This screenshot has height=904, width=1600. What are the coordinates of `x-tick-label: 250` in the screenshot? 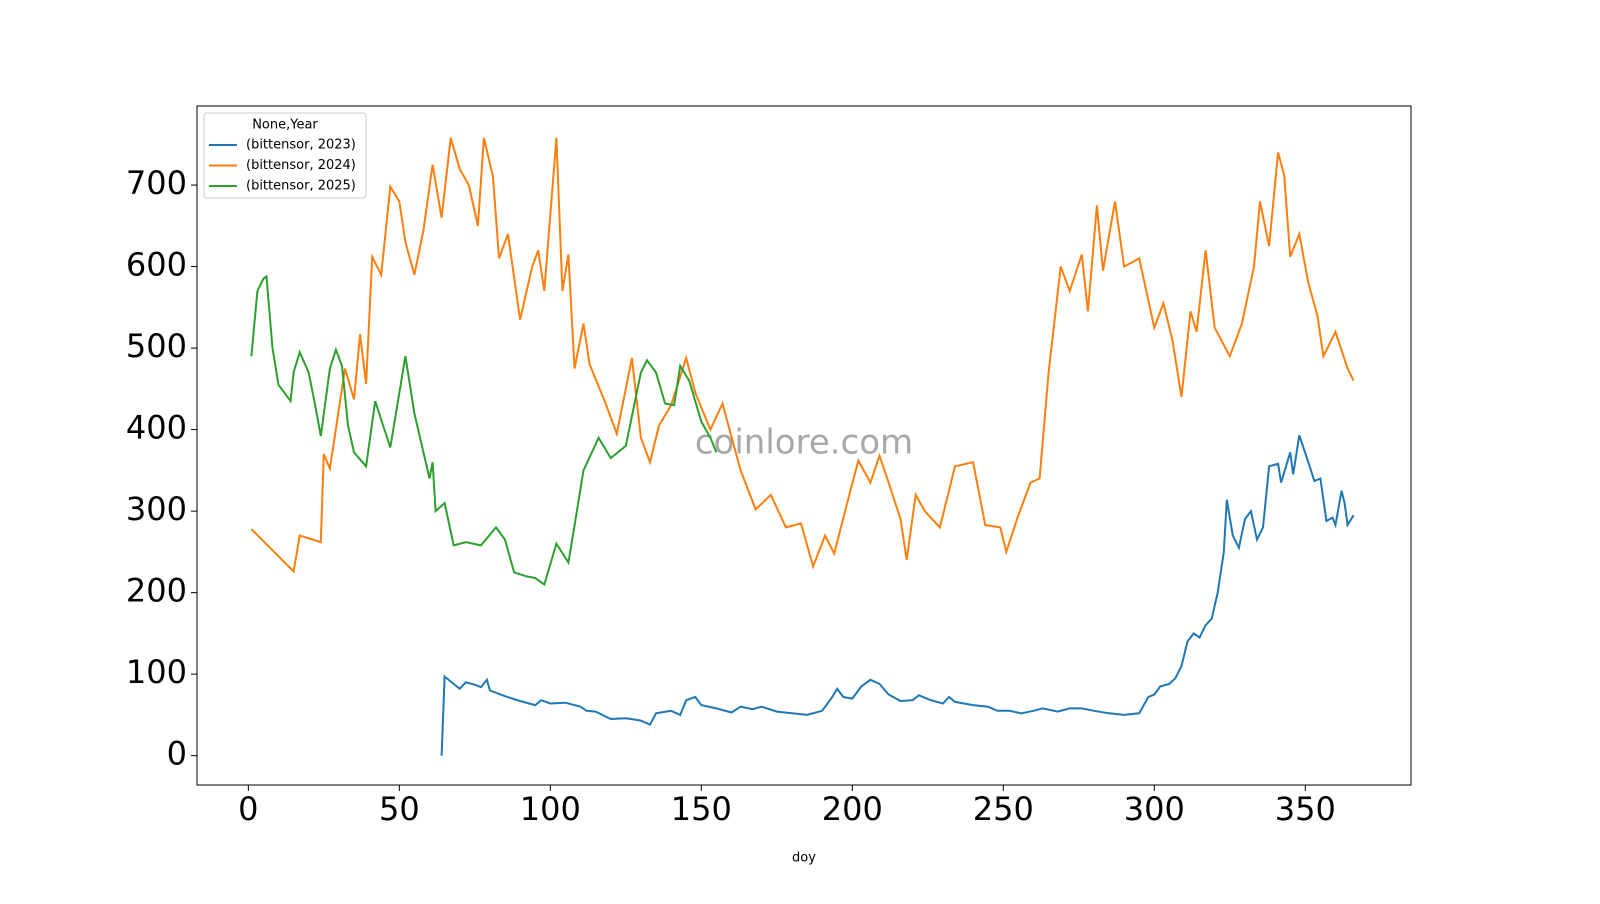 It's located at (1003, 809).